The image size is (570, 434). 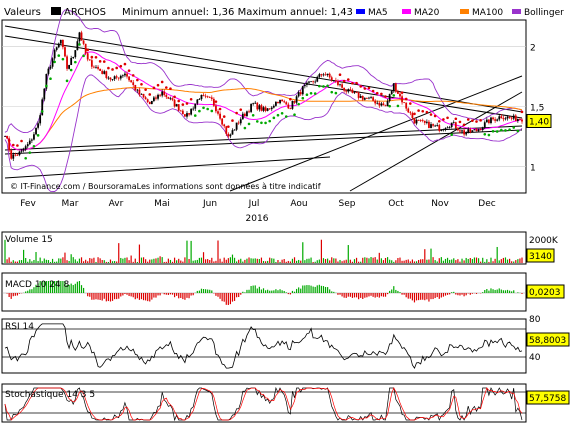 What do you see at coordinates (535, 320) in the screenshot?
I see `rsi-tick-80: 80` at bounding box center [535, 320].